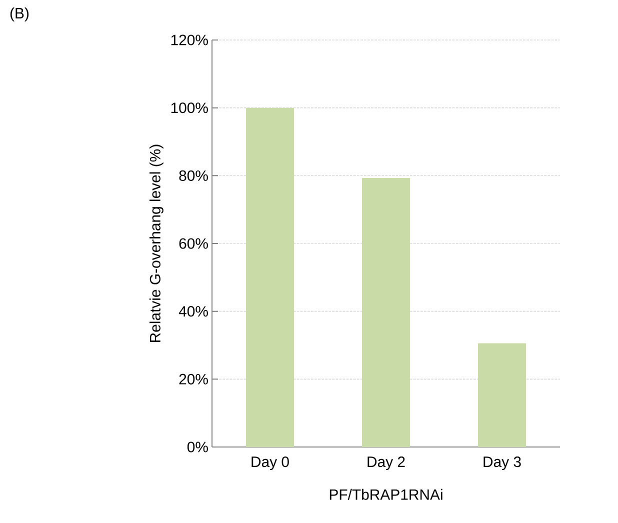 The height and width of the screenshot is (523, 618). I want to click on y-tick-label: 0%, so click(197, 447).